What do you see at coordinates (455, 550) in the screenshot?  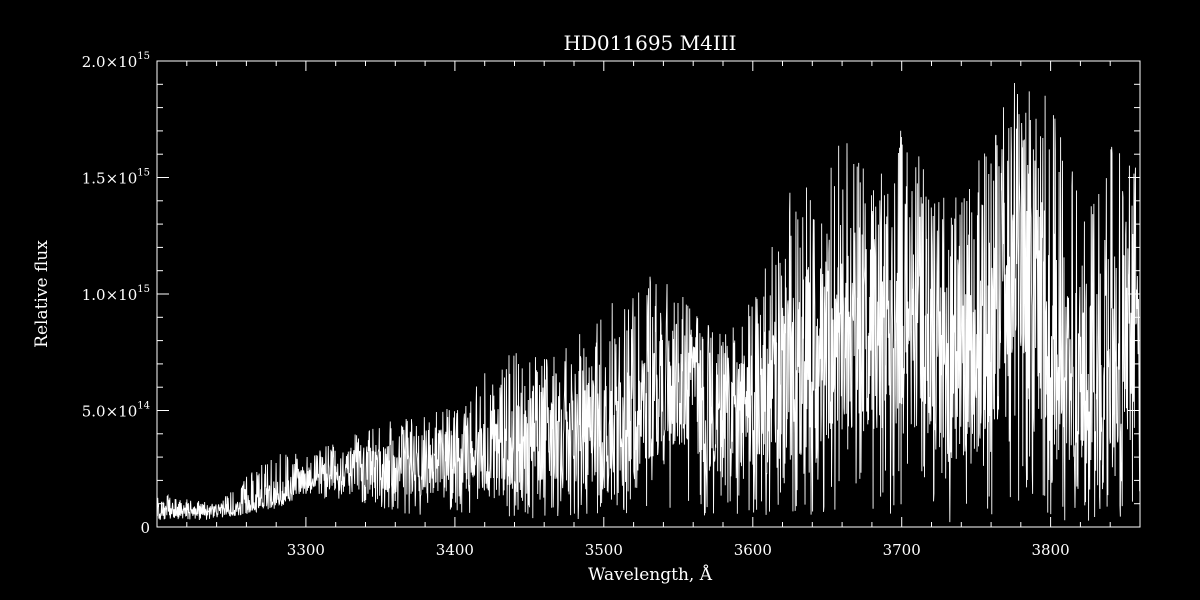 I see `x-tick-label: 3400` at bounding box center [455, 550].